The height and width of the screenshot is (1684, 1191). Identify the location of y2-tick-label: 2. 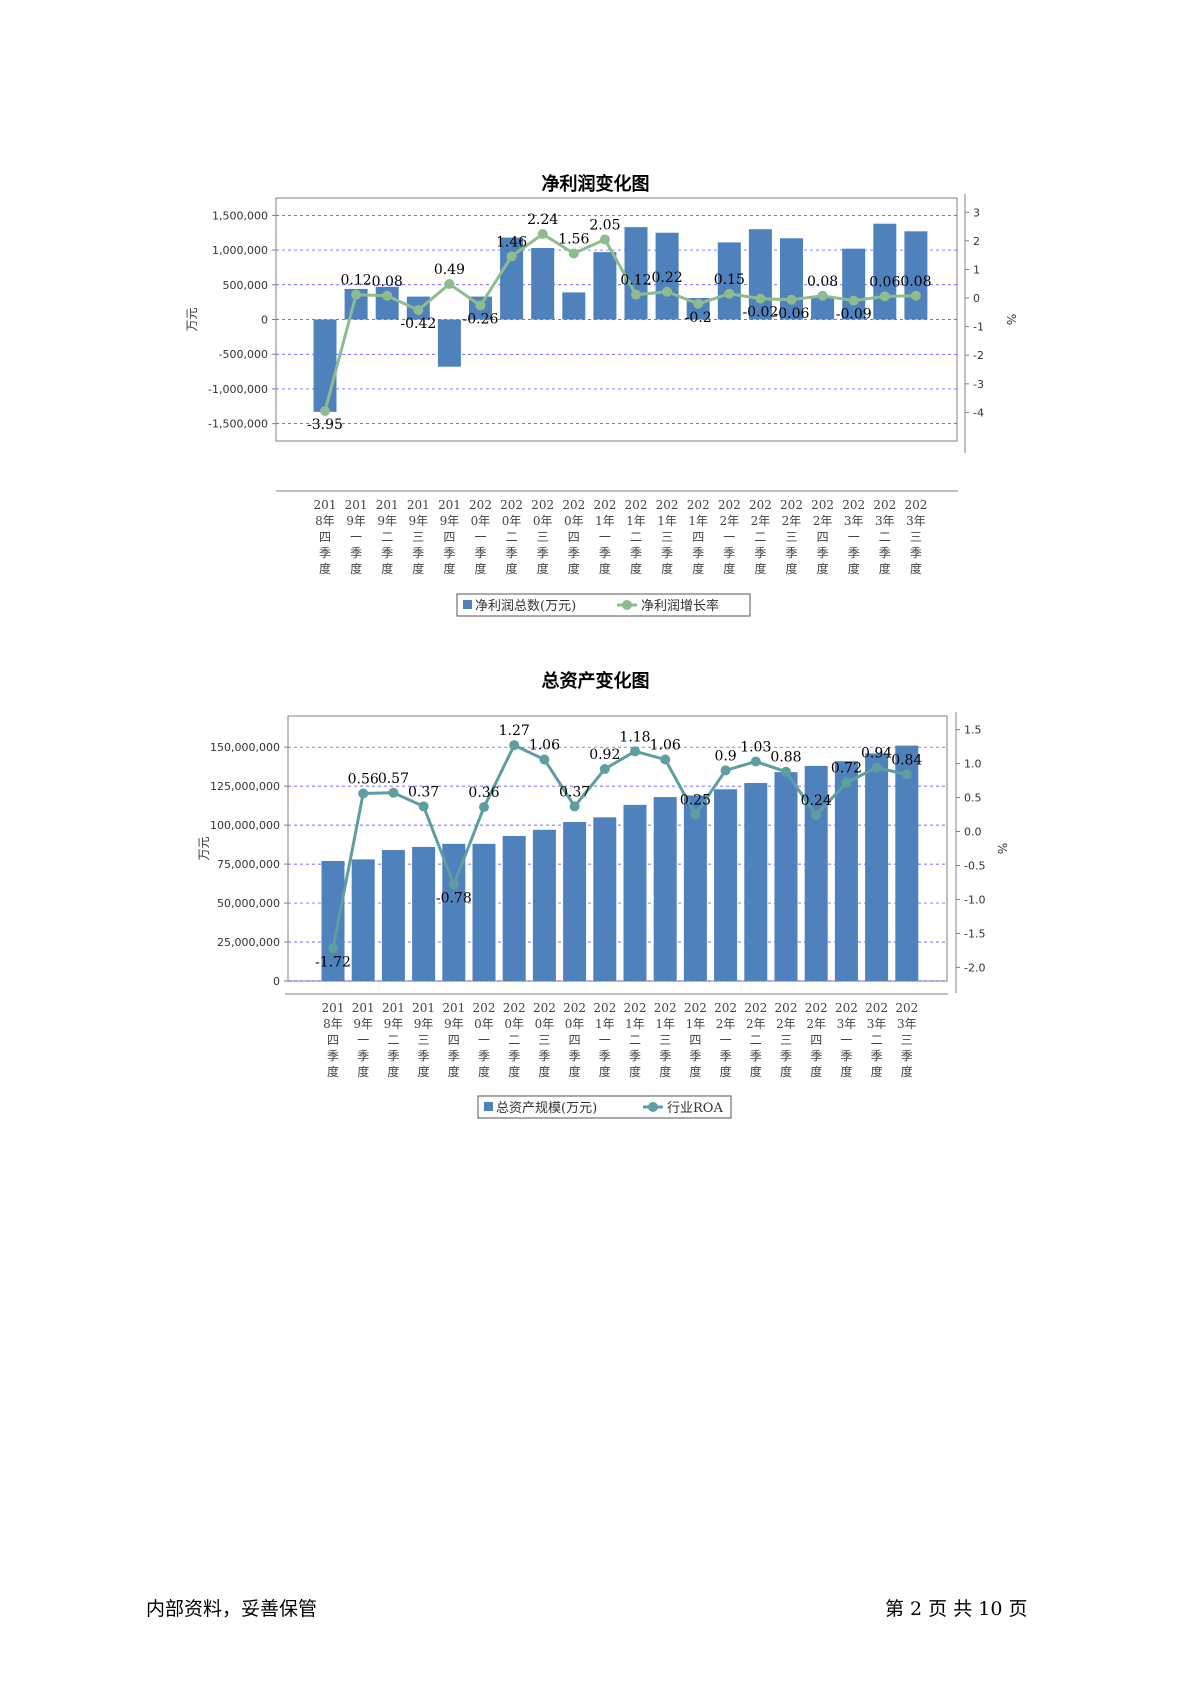
(976, 241).